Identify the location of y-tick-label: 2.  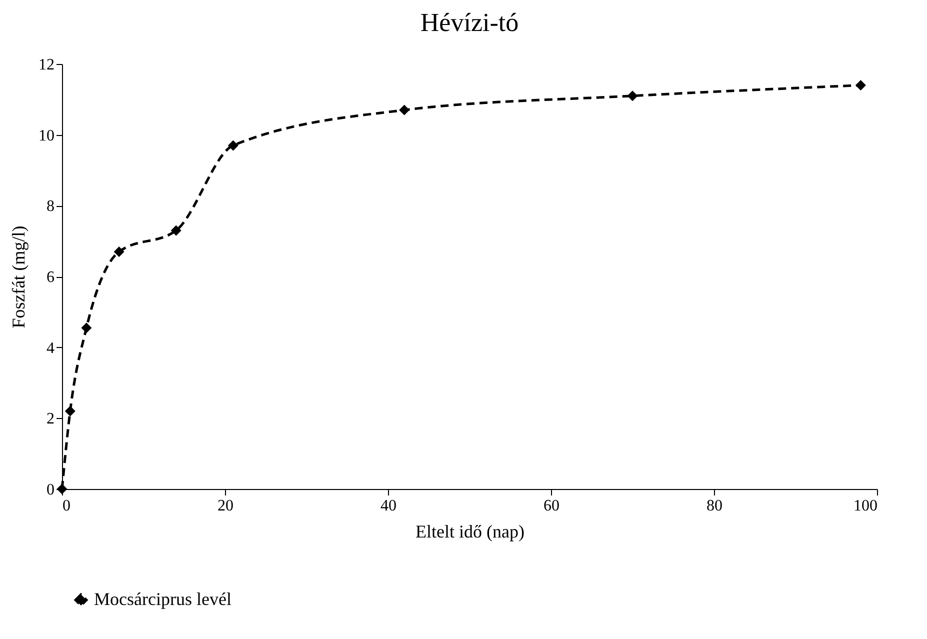
(50, 419).